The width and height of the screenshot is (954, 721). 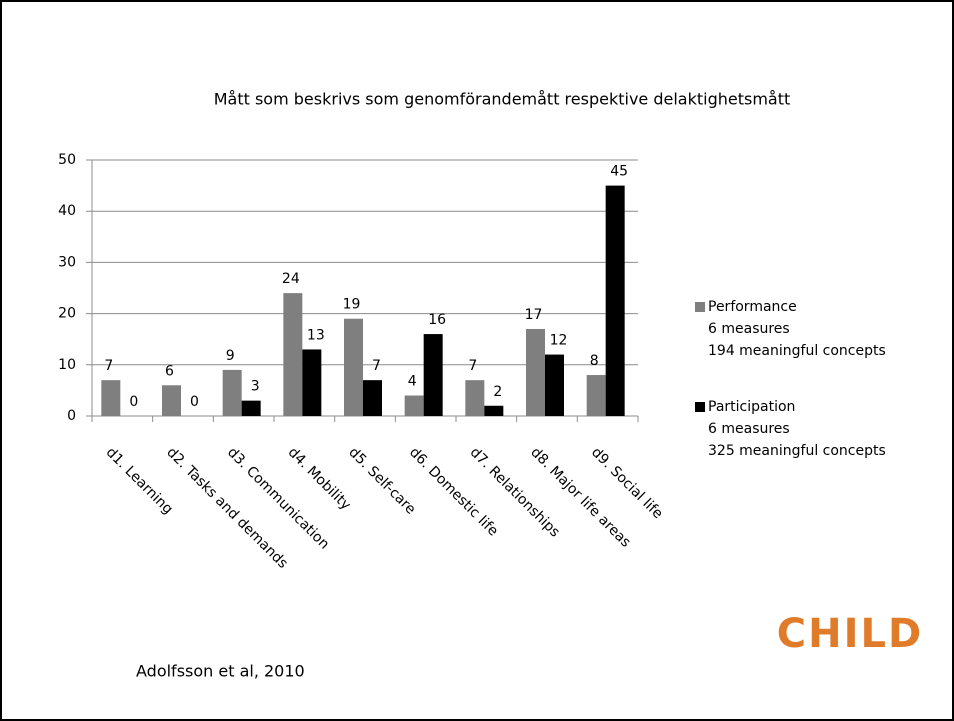 What do you see at coordinates (497, 392) in the screenshot?
I see `value-label: 2` at bounding box center [497, 392].